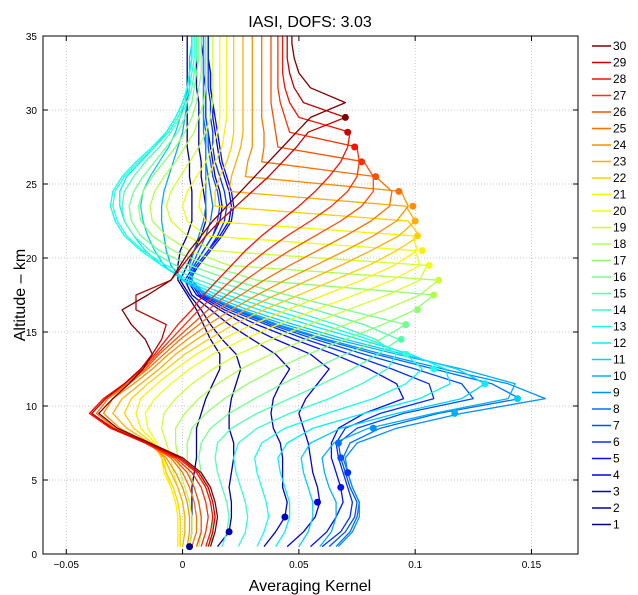  I want to click on legend-label-4: 4, so click(616, 475).